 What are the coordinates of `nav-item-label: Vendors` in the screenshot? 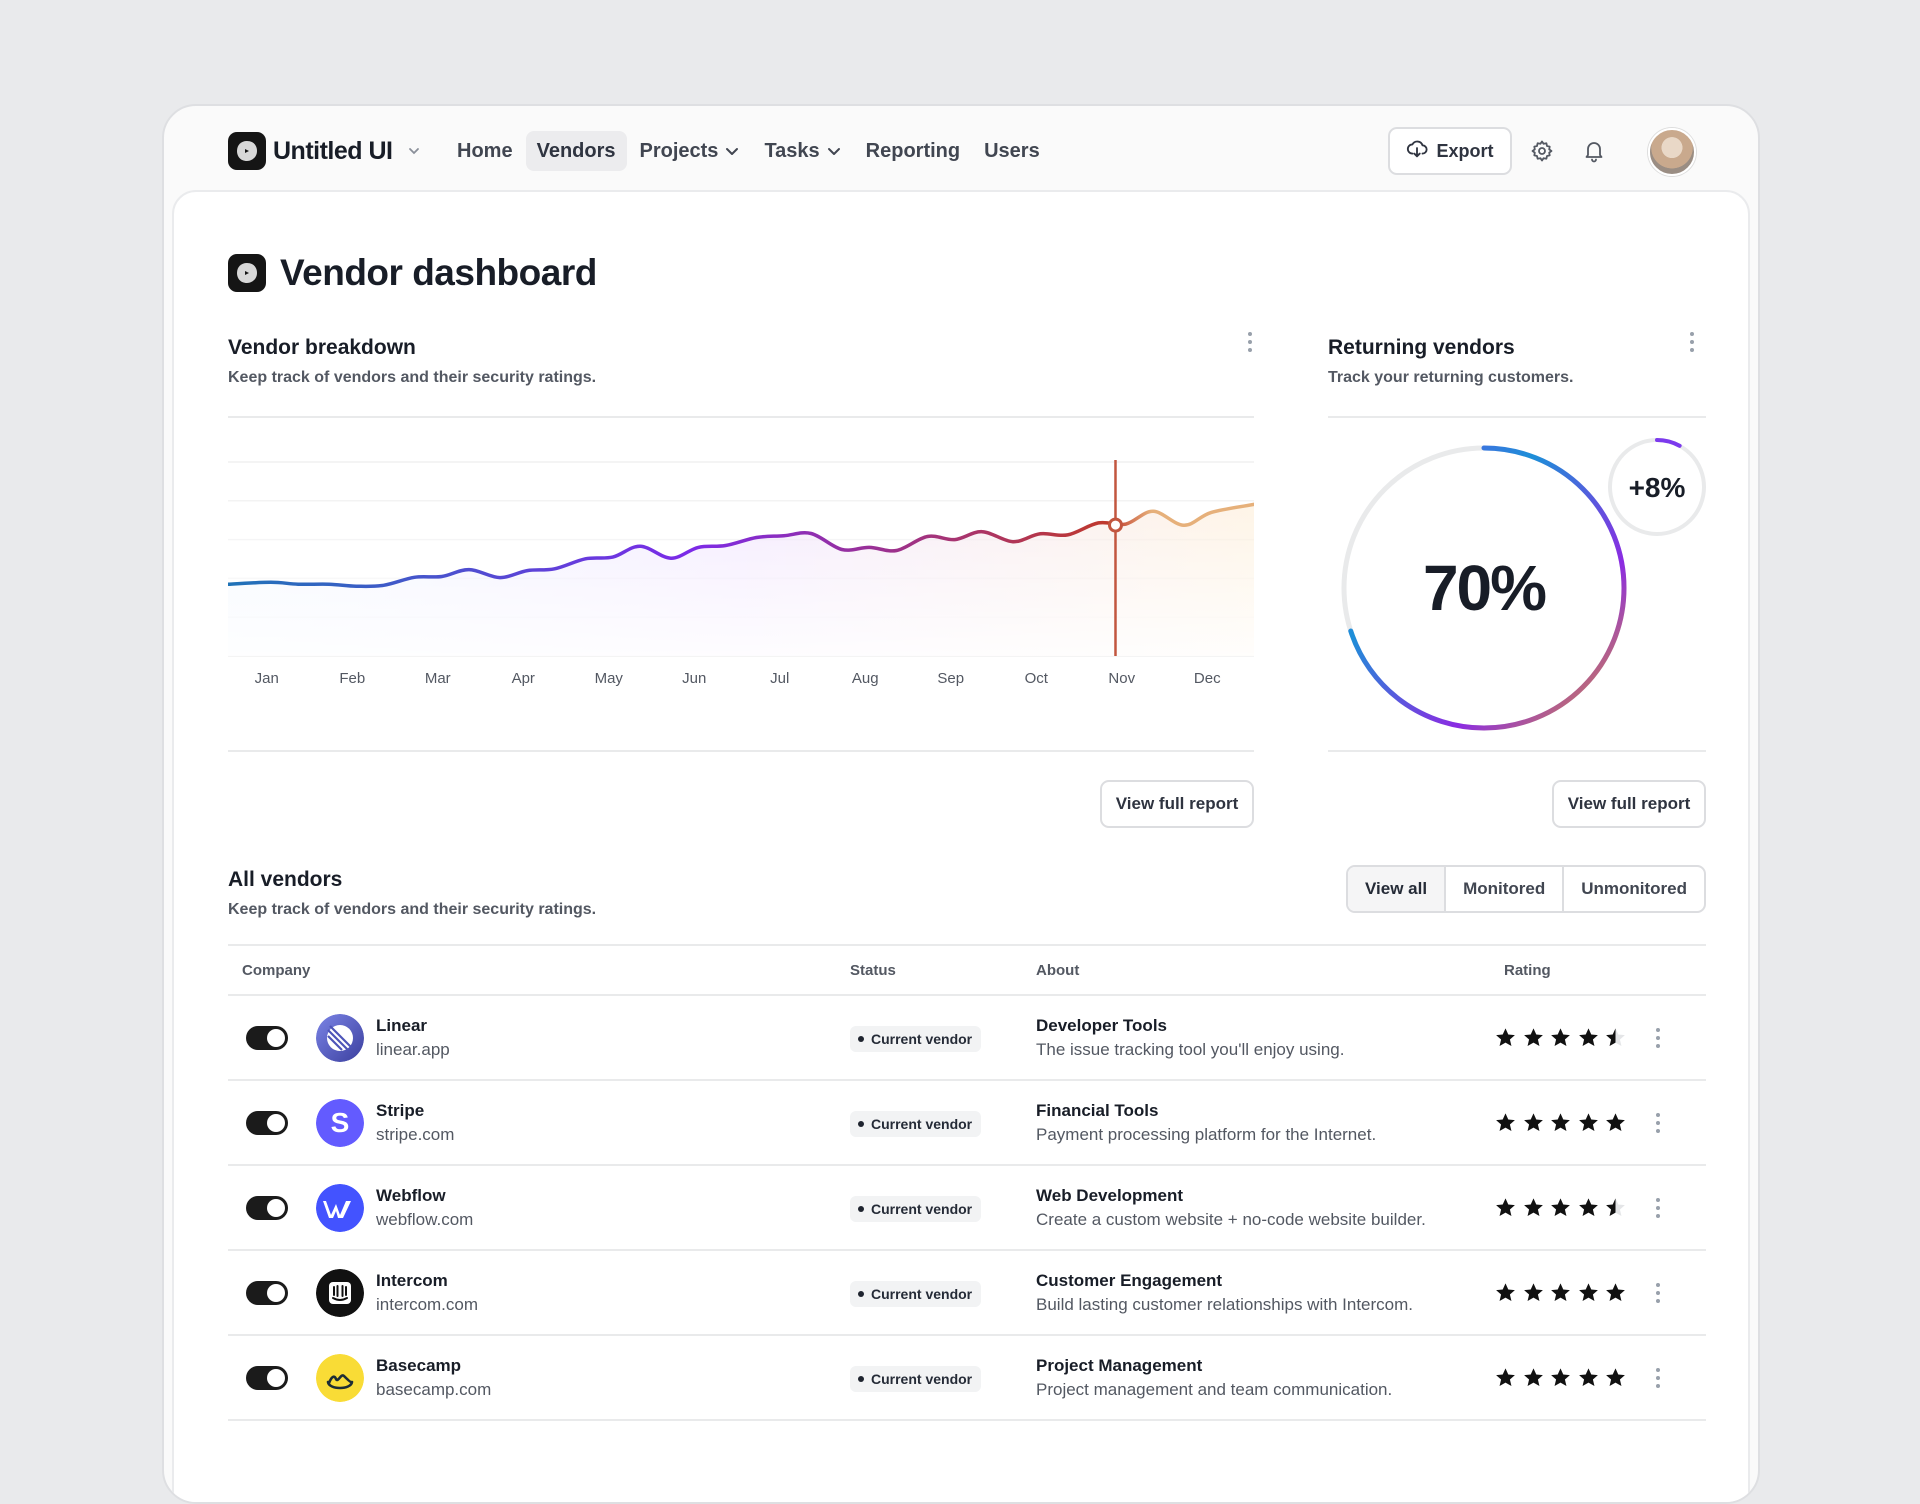 It's located at (576, 151).